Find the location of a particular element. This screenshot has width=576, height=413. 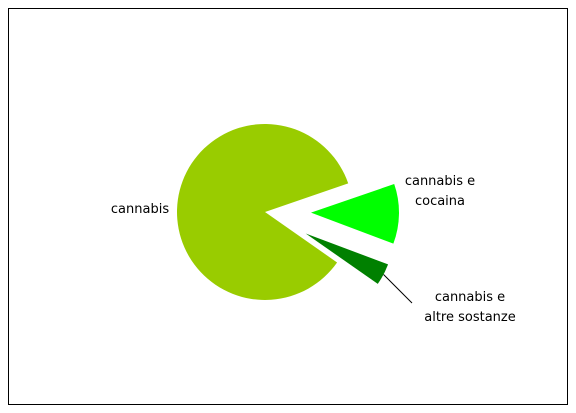

slice-label: cannabis is located at coordinates (140, 209).